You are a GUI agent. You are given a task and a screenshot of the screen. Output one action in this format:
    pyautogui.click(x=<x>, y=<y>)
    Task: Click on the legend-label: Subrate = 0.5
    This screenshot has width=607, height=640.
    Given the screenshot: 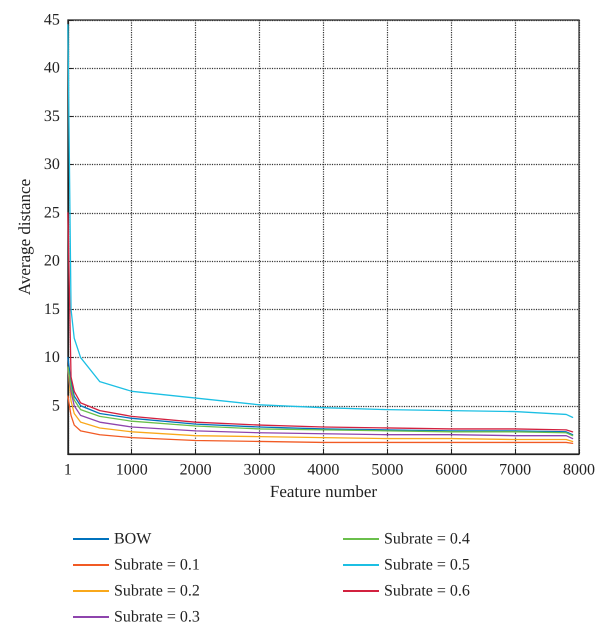 What is the action you would take?
    pyautogui.click(x=427, y=565)
    